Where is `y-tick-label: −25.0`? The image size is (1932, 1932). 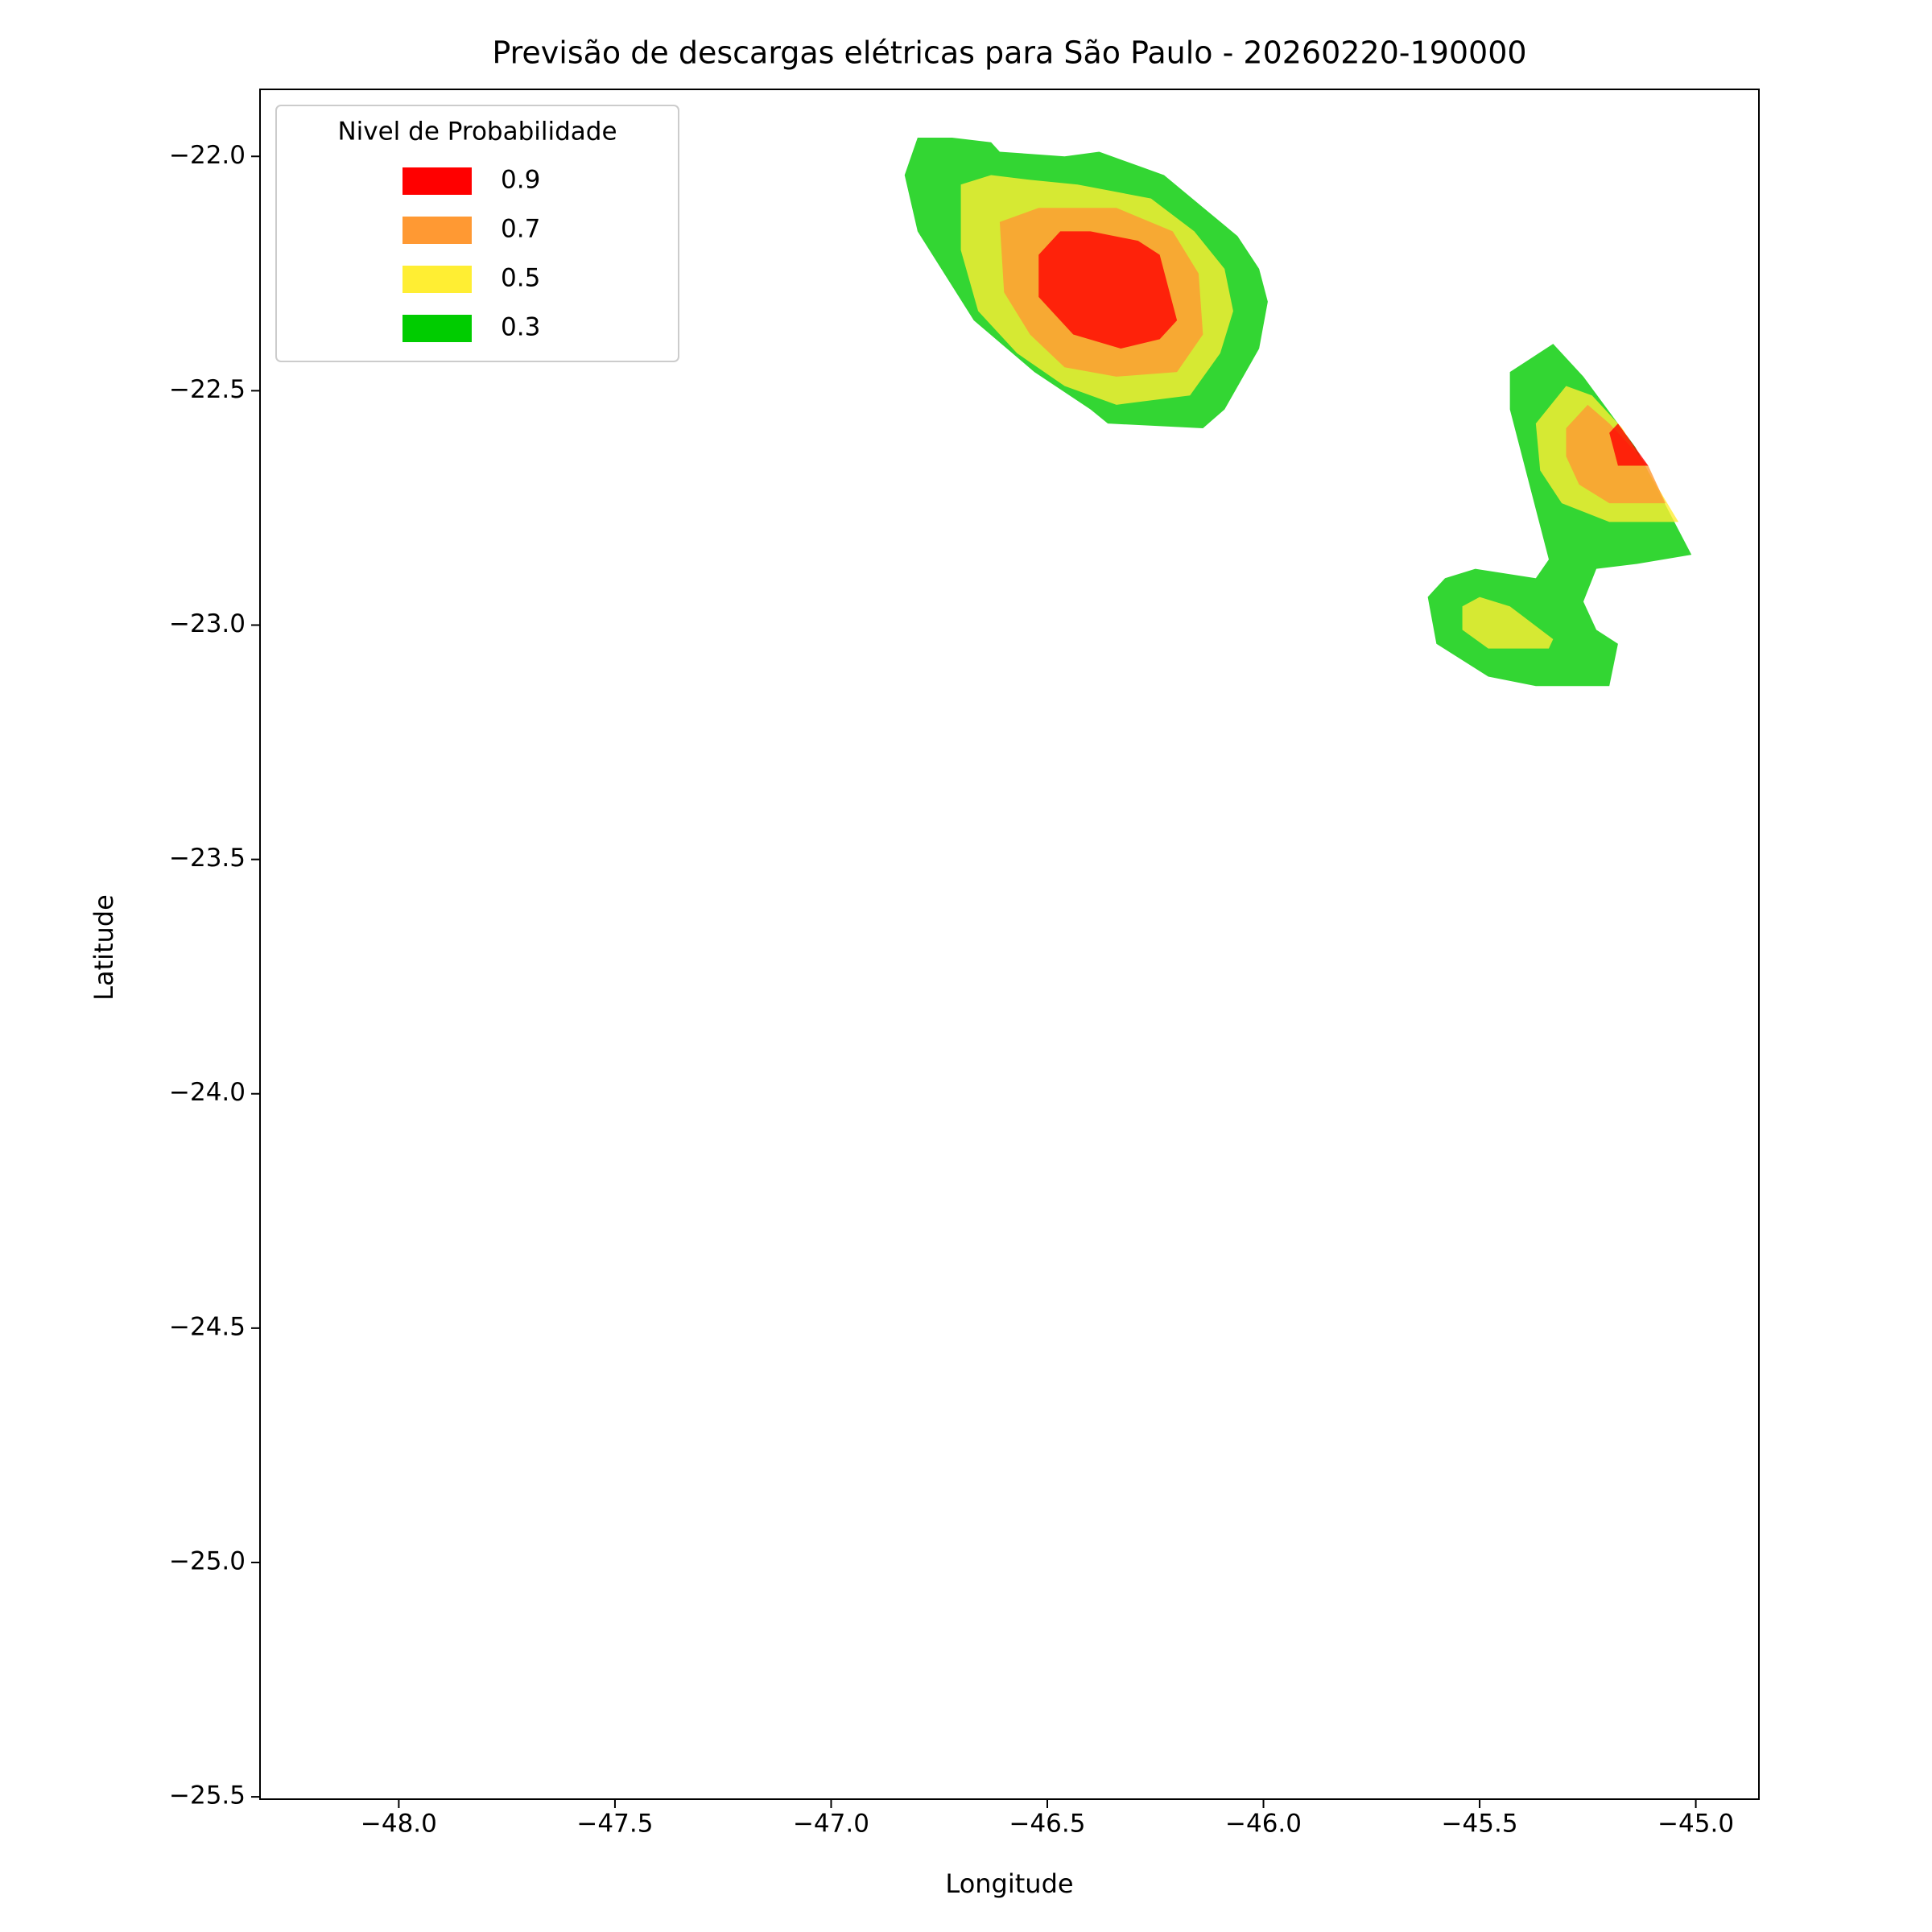
y-tick-label: −25.0 is located at coordinates (207, 1560).